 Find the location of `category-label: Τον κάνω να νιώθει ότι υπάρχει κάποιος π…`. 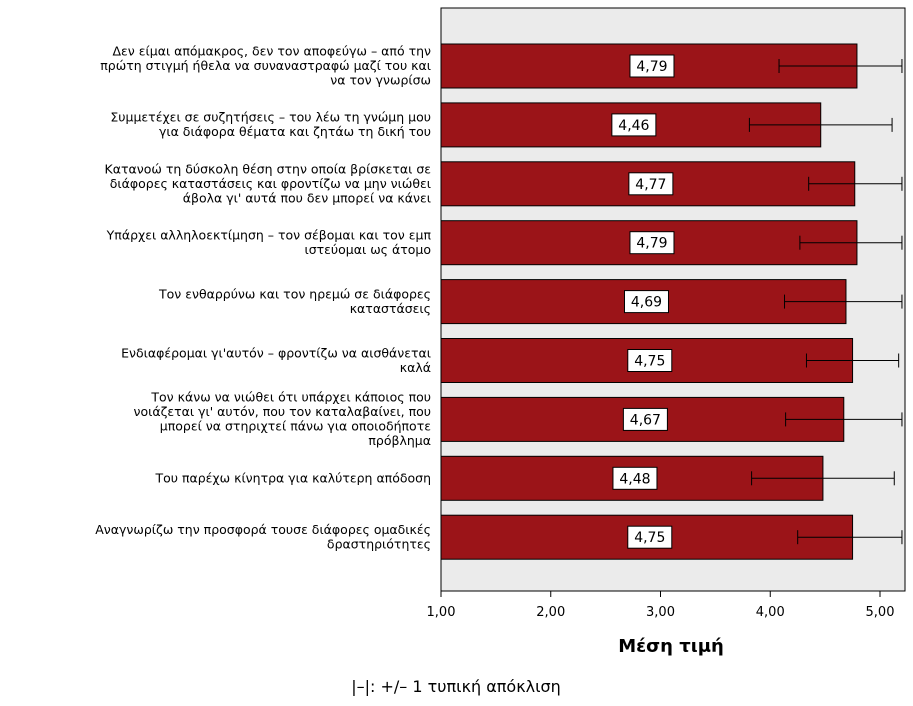

category-label: Τον κάνω να νιώθει ότι υπάρχει κάποιος π… is located at coordinates (282, 419).